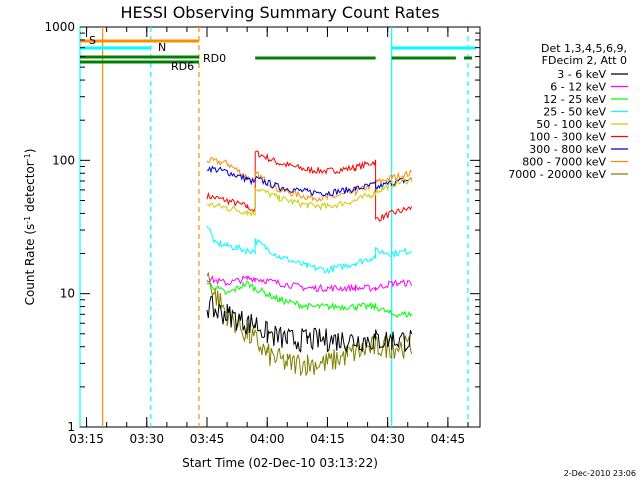 This screenshot has width=640, height=480. Describe the element at coordinates (182, 66) in the screenshot. I see `flag-label-rd6: RD6` at that location.